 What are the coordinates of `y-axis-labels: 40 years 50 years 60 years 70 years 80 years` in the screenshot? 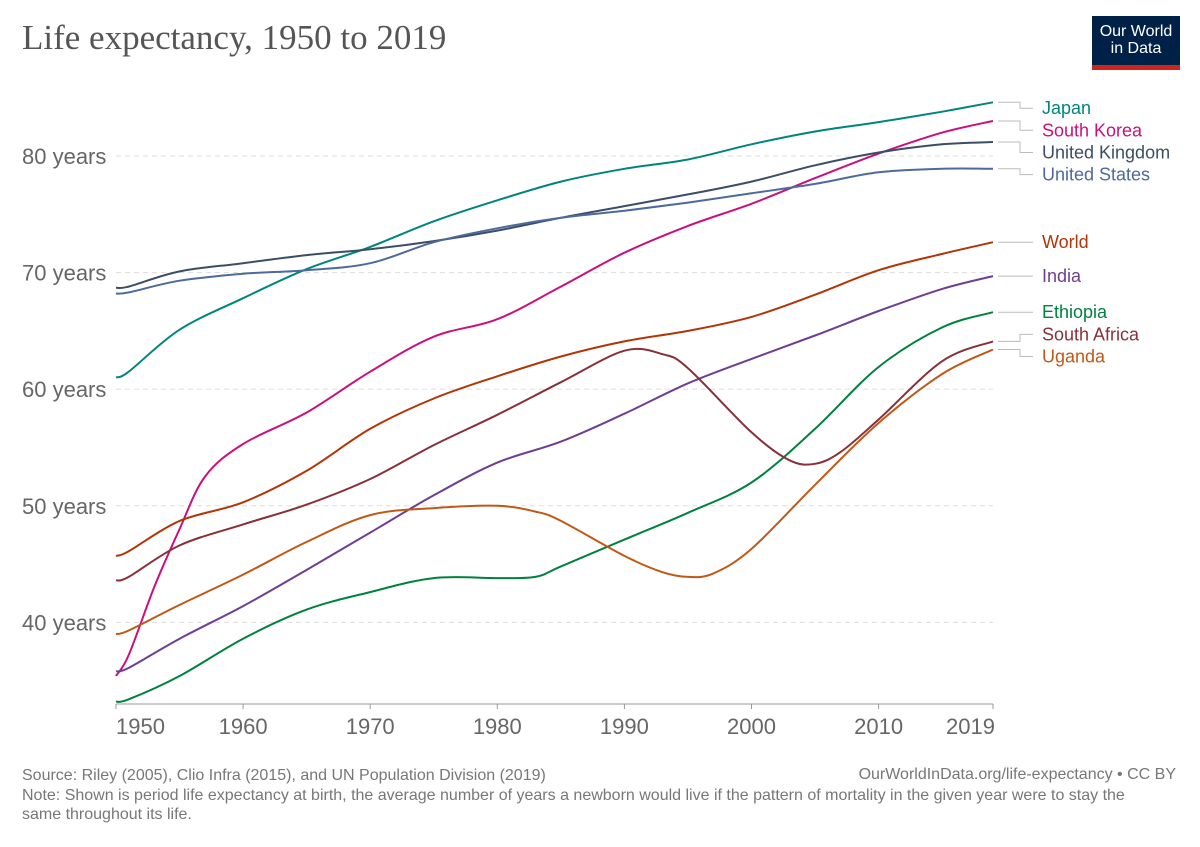 It's located at (64, 389).